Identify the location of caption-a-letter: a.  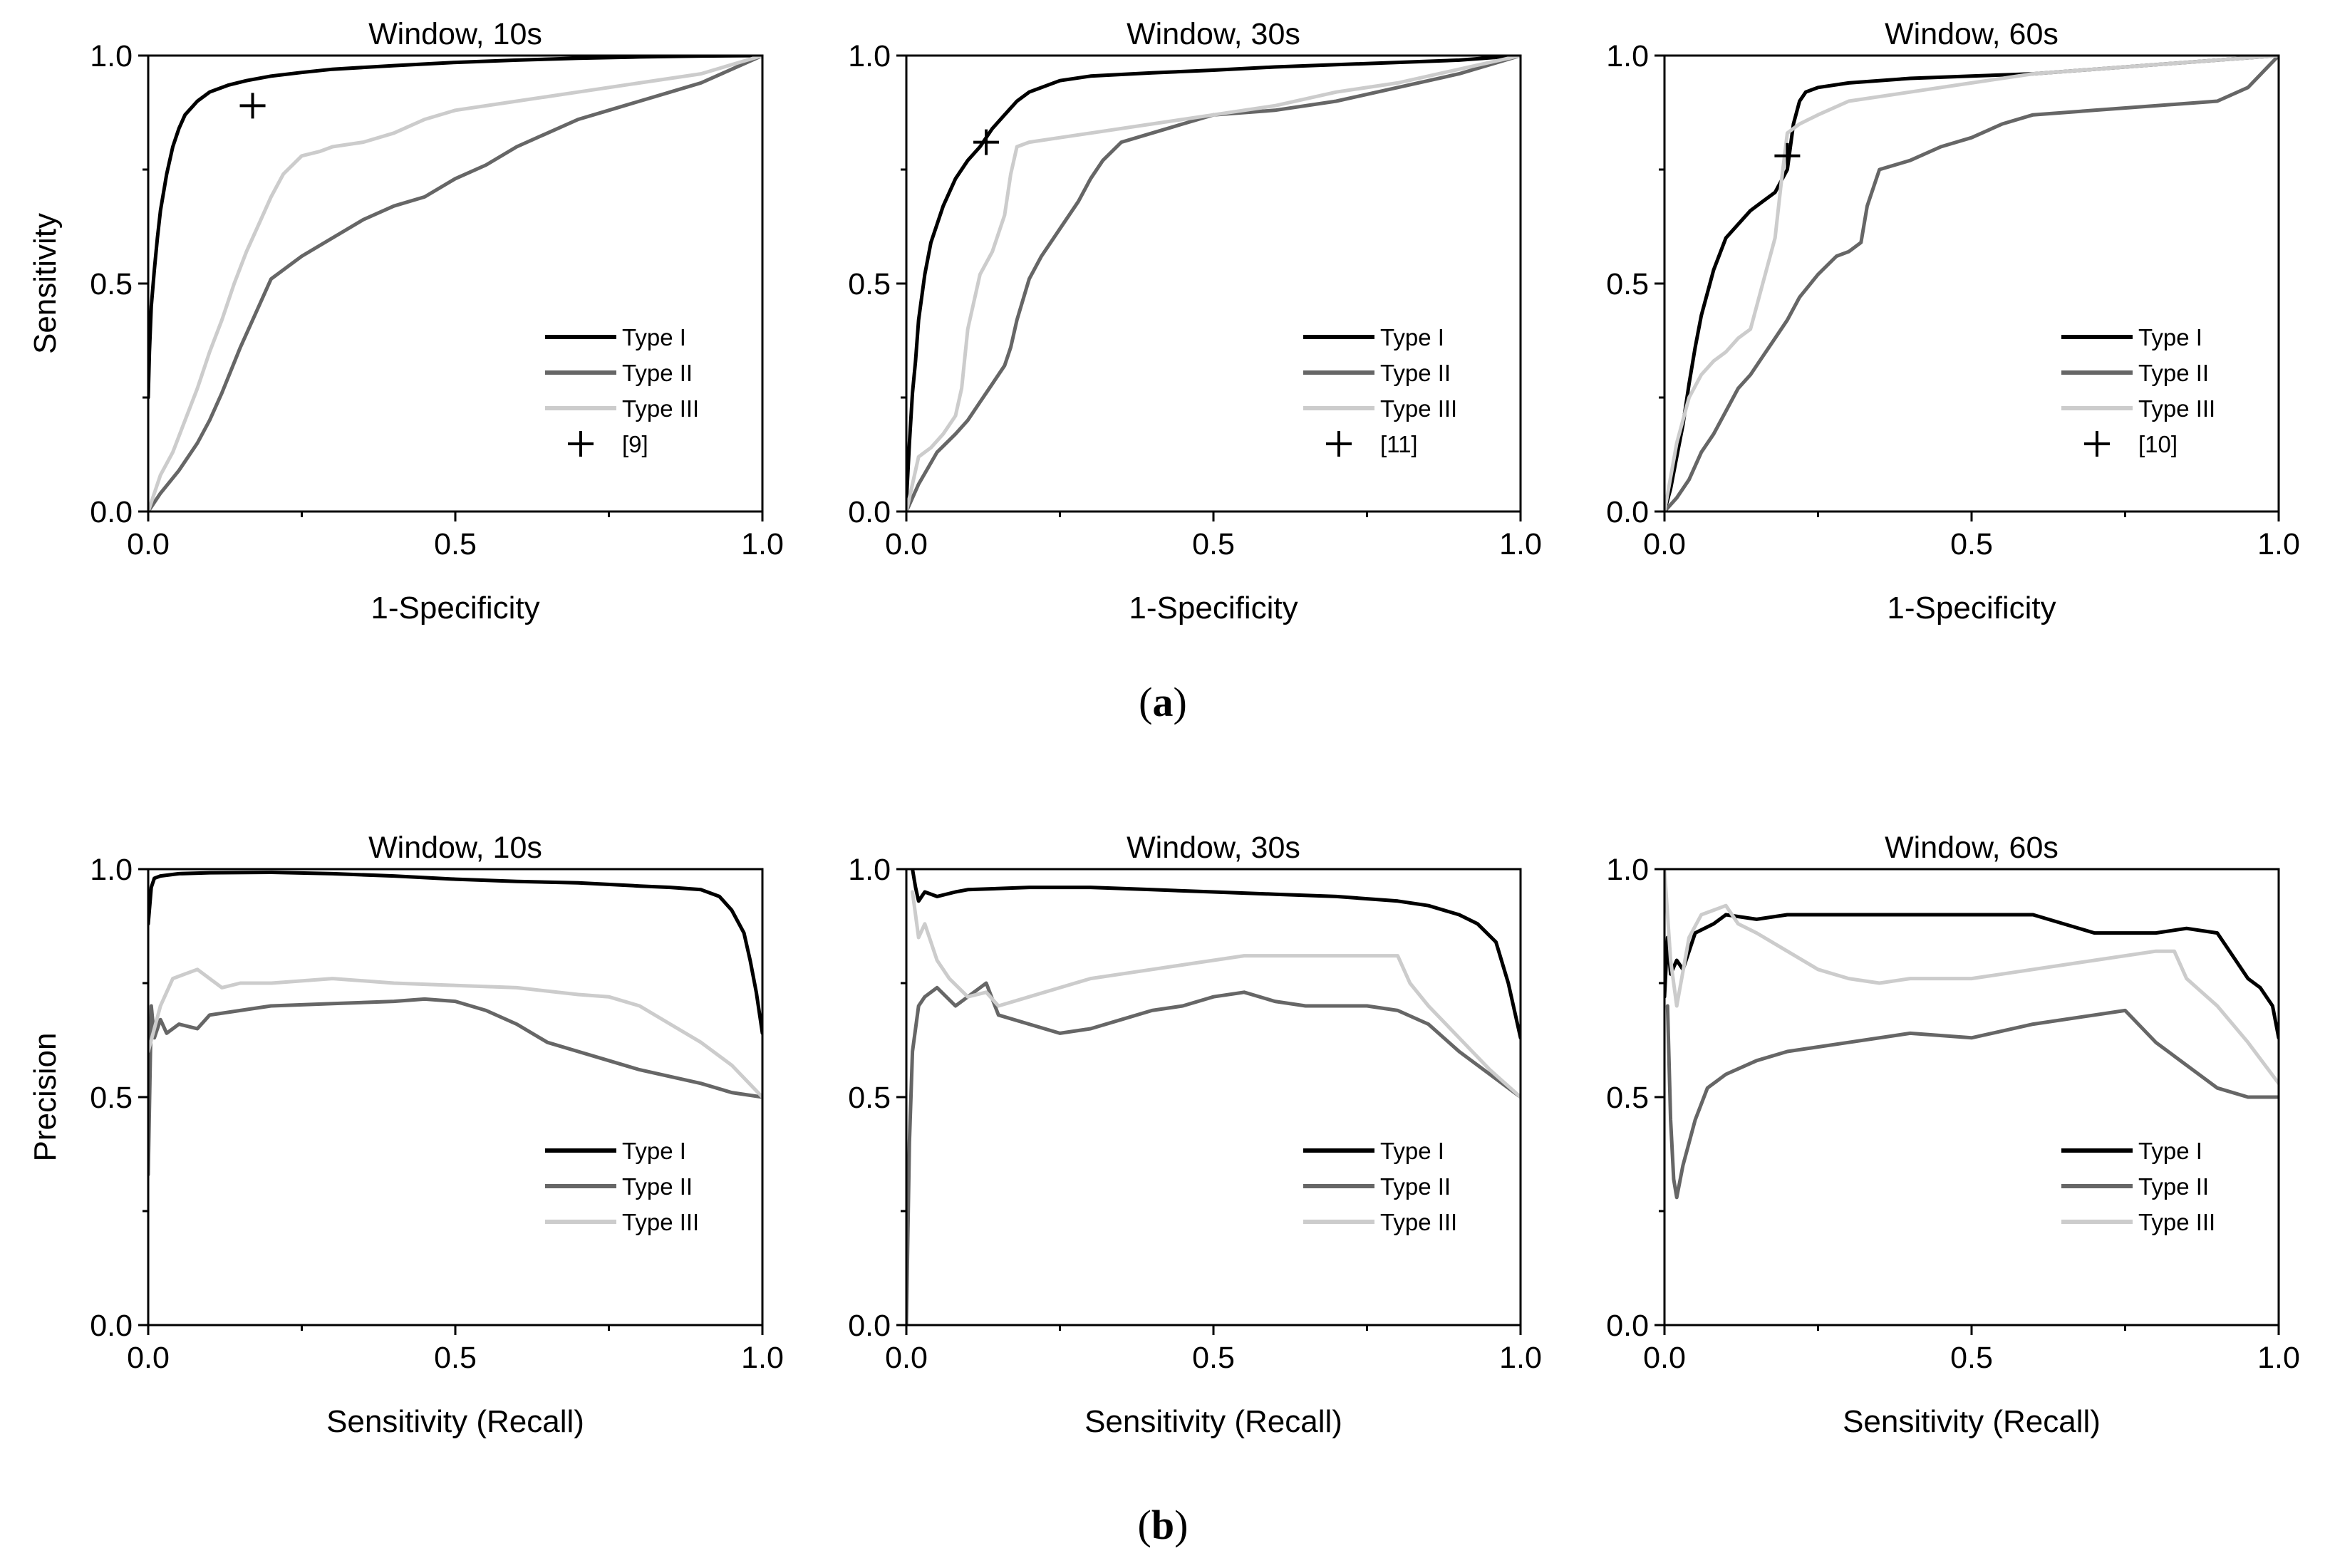
(1163, 702).